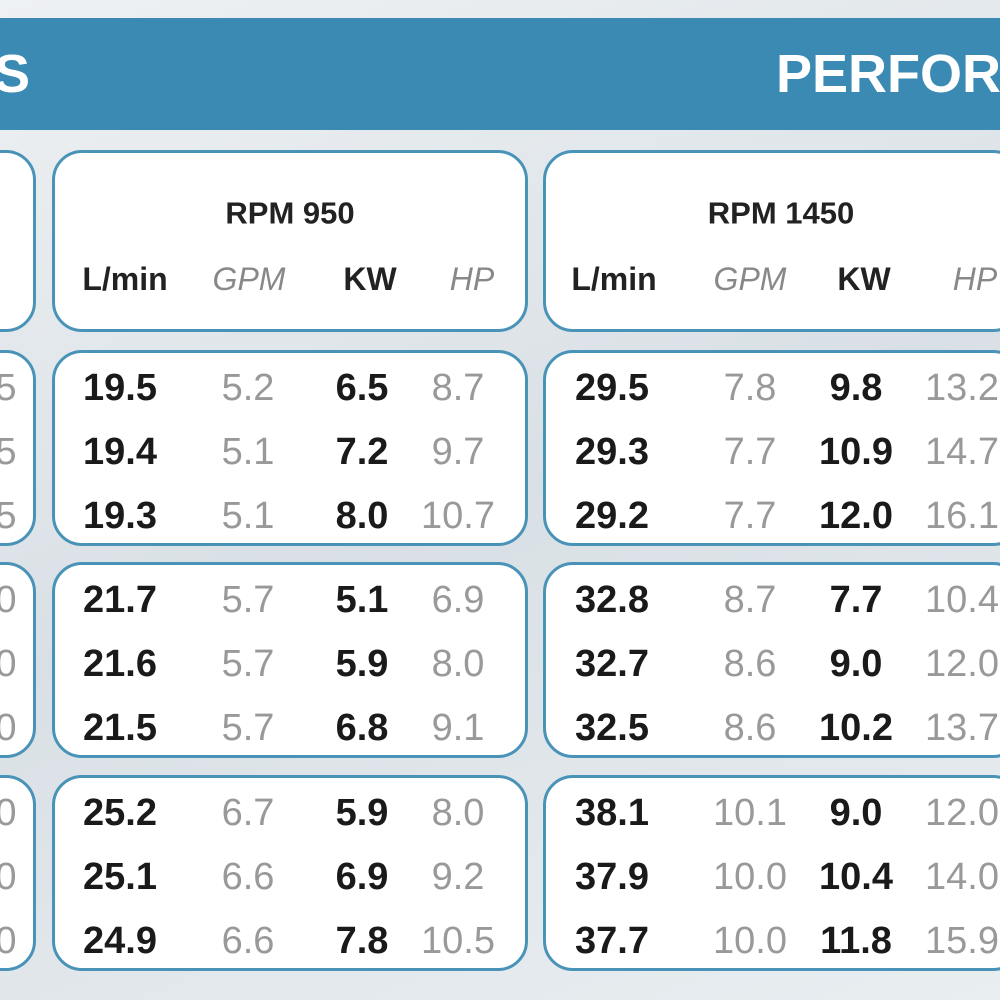 The image size is (1000, 1000). What do you see at coordinates (962, 516) in the screenshot?
I see `cell: 16.1` at bounding box center [962, 516].